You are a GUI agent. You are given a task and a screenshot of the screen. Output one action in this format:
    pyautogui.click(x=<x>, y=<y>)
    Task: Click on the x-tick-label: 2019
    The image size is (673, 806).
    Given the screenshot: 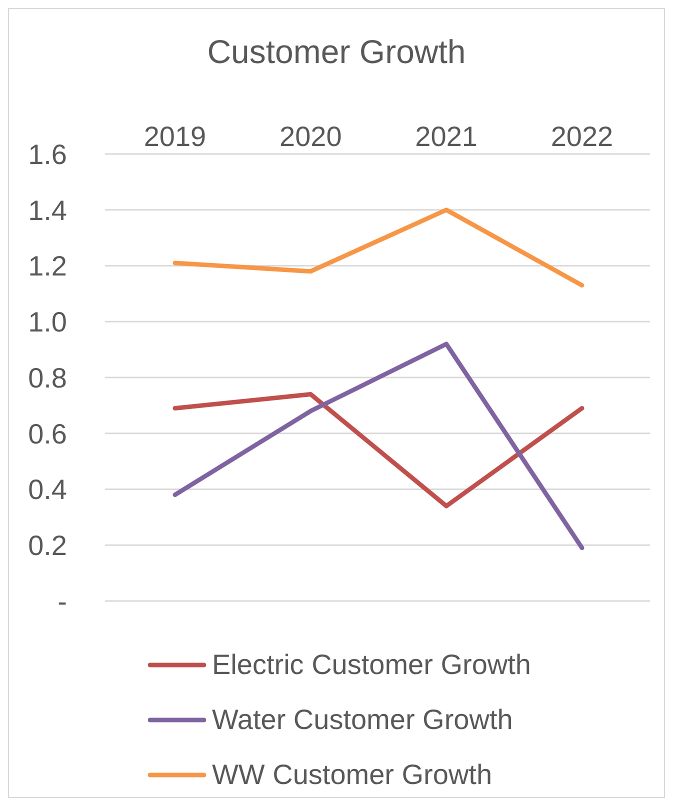 What is the action you would take?
    pyautogui.click(x=175, y=136)
    